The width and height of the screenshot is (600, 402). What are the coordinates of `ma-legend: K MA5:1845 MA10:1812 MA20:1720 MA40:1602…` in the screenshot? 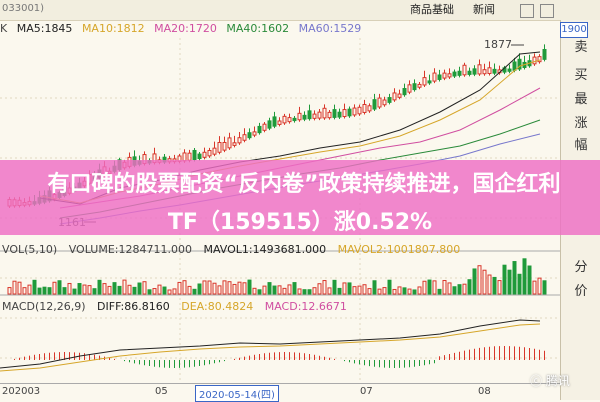 It's located at (280, 29).